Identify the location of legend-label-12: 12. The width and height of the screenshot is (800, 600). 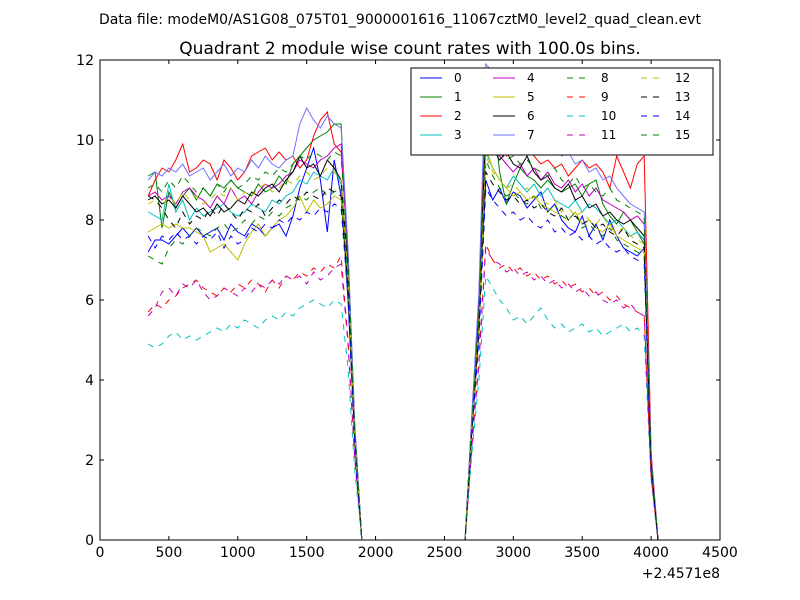
(682, 78).